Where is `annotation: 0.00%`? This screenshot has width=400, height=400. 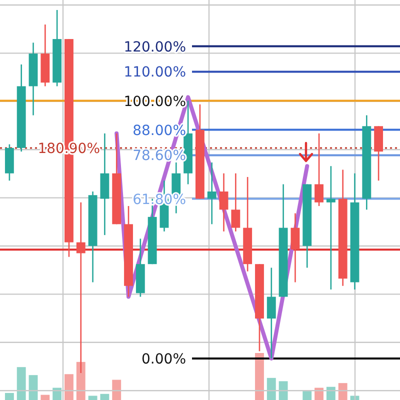
annotation: 0.00% is located at coordinates (164, 359).